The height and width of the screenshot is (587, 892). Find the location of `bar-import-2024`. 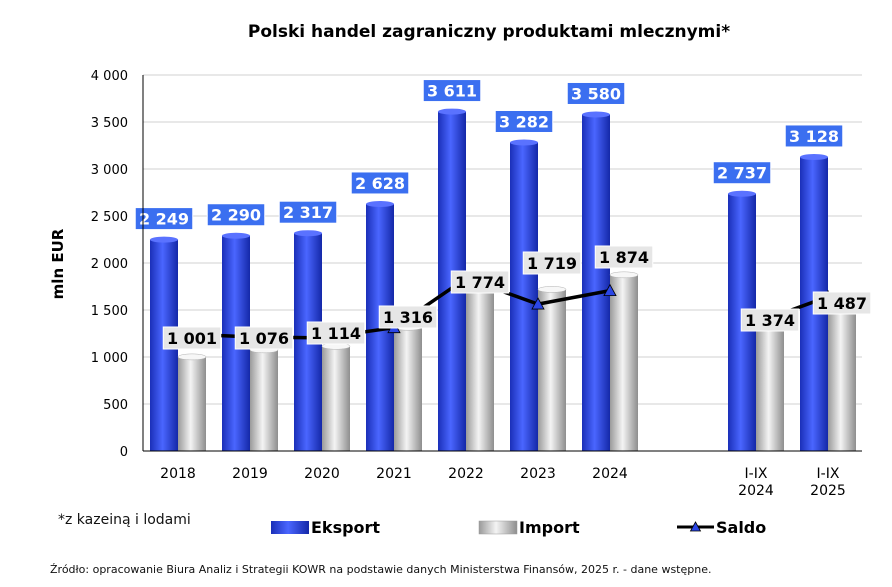

bar-import-2024 is located at coordinates (624, 362).